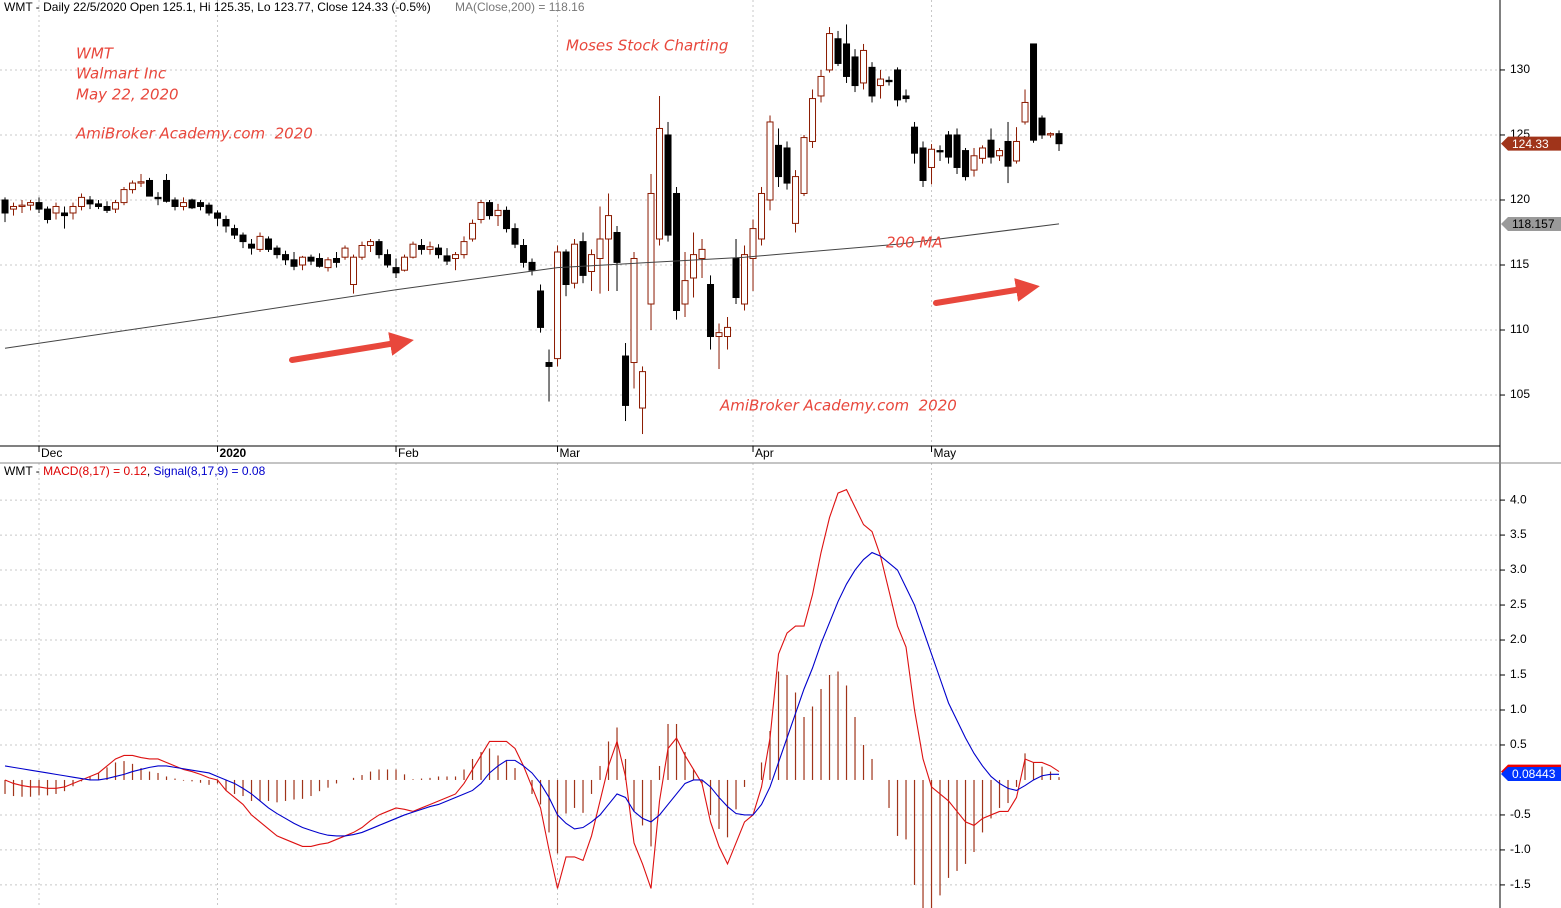 Image resolution: width=1561 pixels, height=908 pixels. Describe the element at coordinates (121, 74) in the screenshot. I see `annotation: Walmart Inc` at that location.